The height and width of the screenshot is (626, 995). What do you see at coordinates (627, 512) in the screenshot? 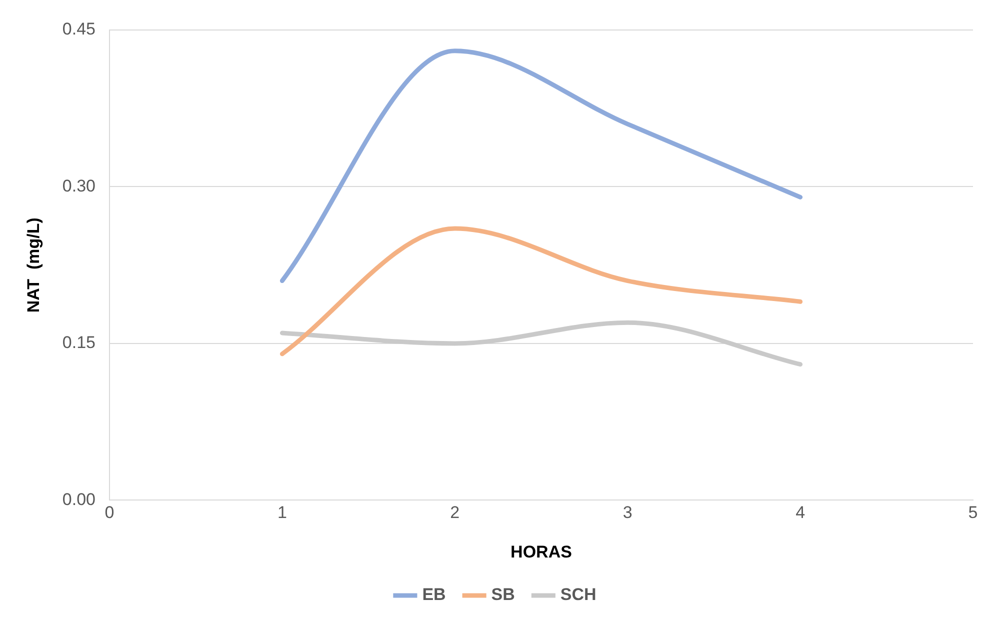
I see `x-tick-label: 3` at bounding box center [627, 512].